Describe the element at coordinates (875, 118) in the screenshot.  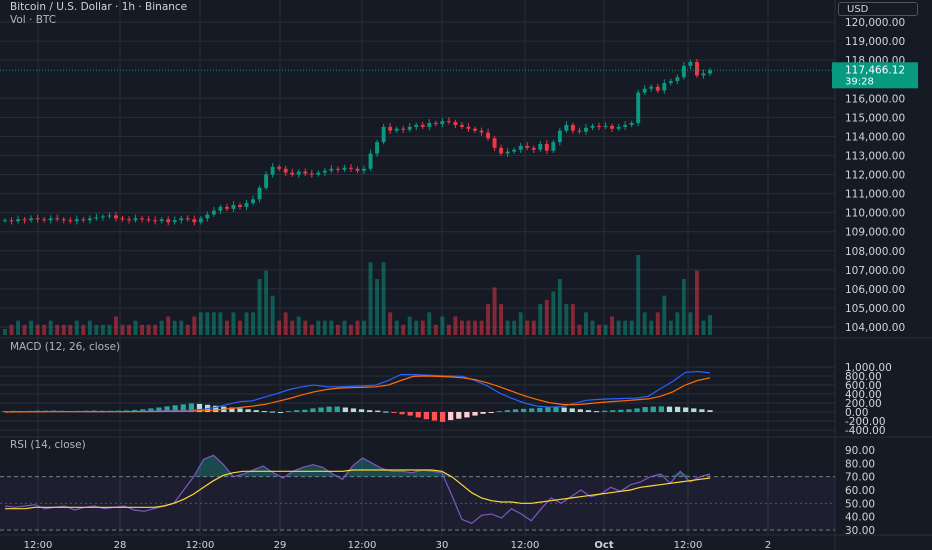
I see `price-tick-label: 115,000.00` at that location.